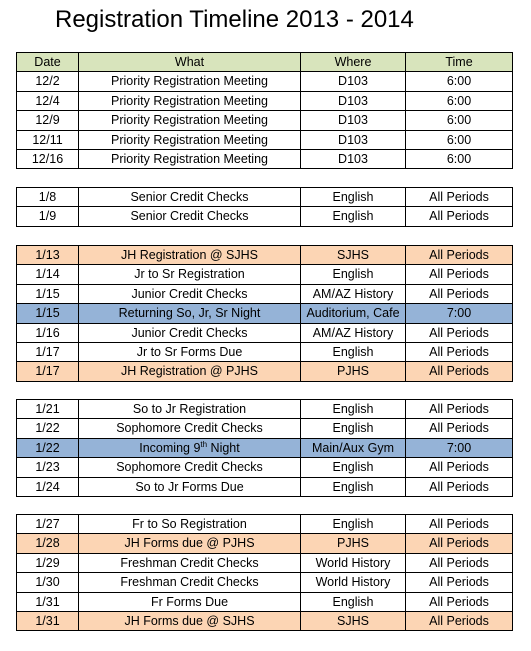 The width and height of the screenshot is (531, 651). What do you see at coordinates (47, 582) in the screenshot?
I see `table-cell: 1/30` at bounding box center [47, 582].